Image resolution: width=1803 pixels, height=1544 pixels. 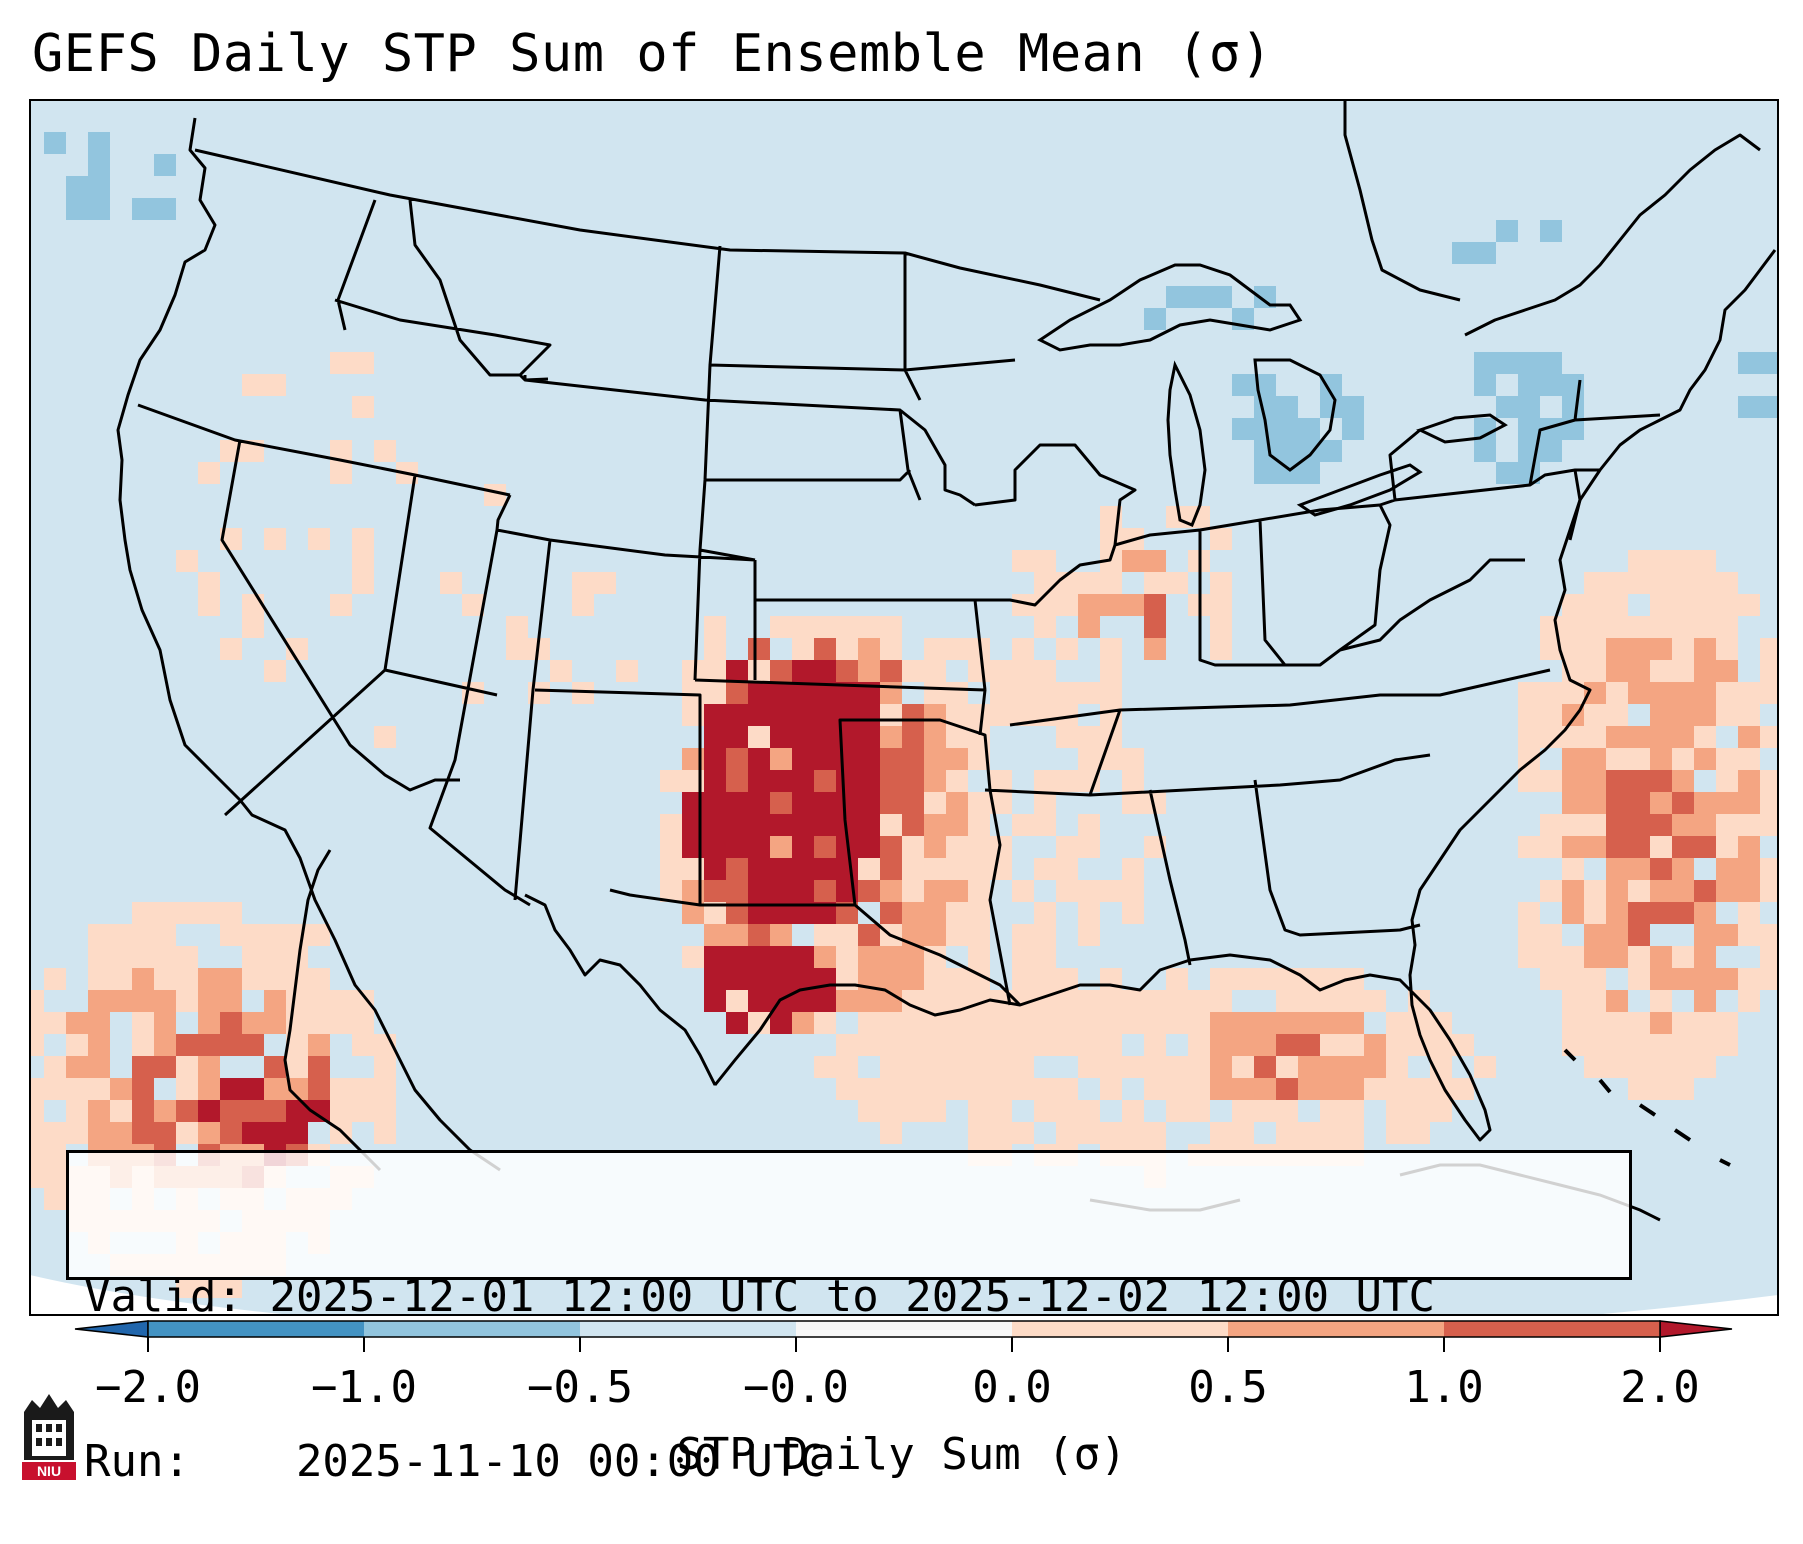 What do you see at coordinates (856, 1461) in the screenshot?
I see `run-row: Run: 2025-11-10 00:00 UTC` at bounding box center [856, 1461].